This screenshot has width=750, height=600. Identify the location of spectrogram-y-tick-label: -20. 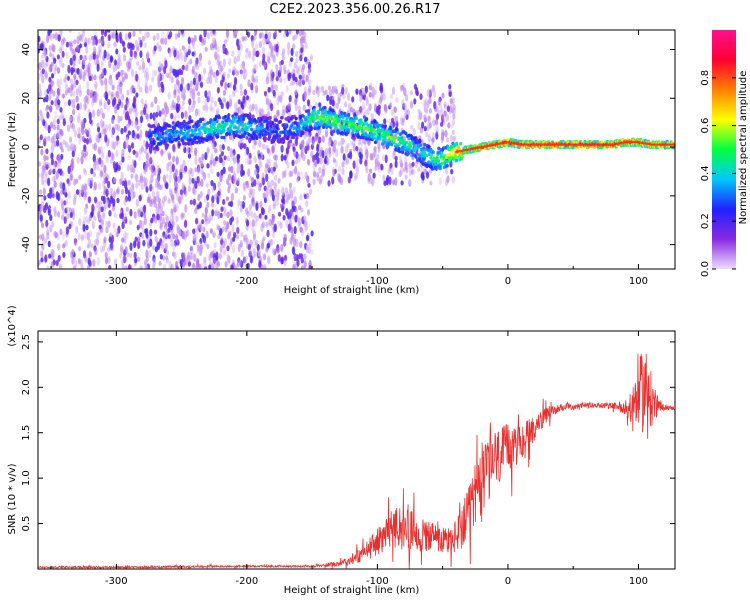
(26, 196).